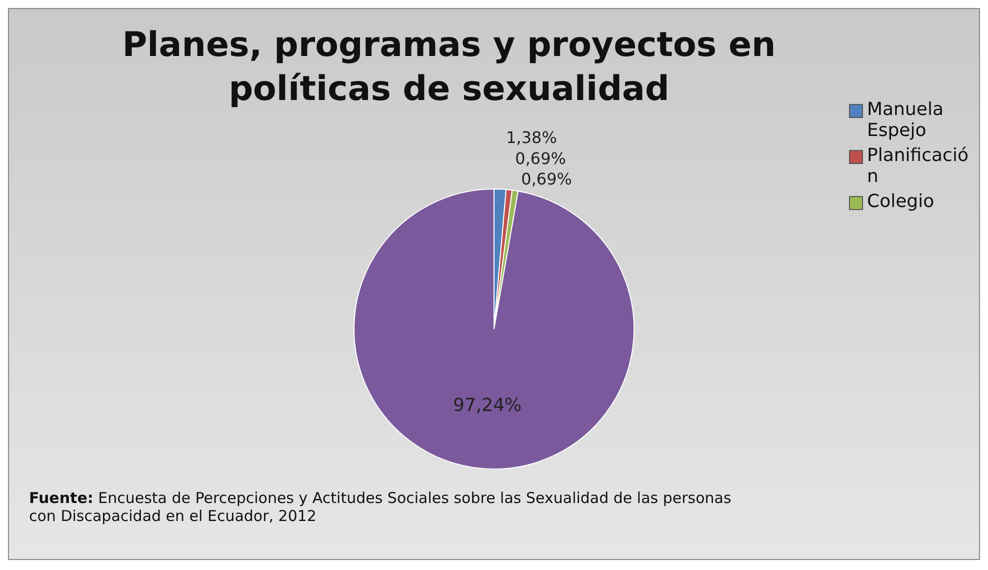  Describe the element at coordinates (487, 405) in the screenshot. I see `data-label: 97,24%` at that location.